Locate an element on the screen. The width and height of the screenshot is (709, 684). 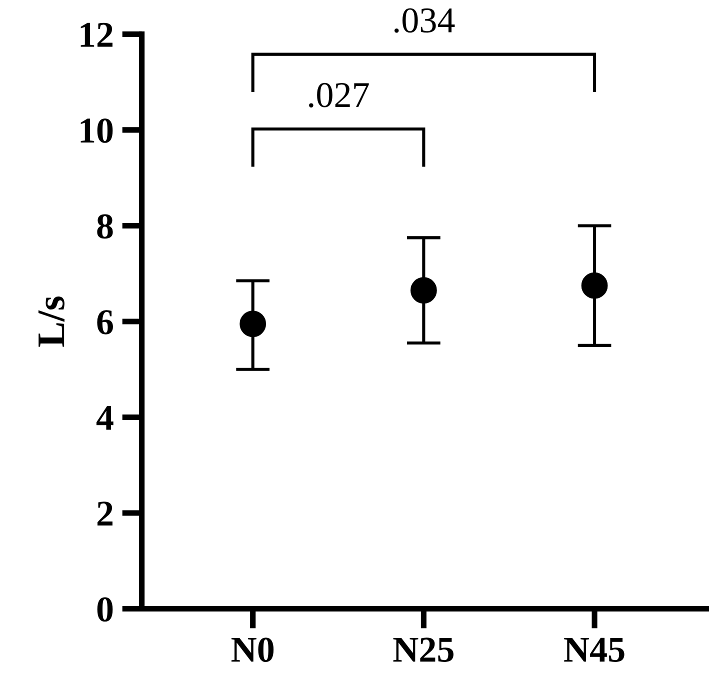
y-tick-label: 8 is located at coordinates (105, 226).